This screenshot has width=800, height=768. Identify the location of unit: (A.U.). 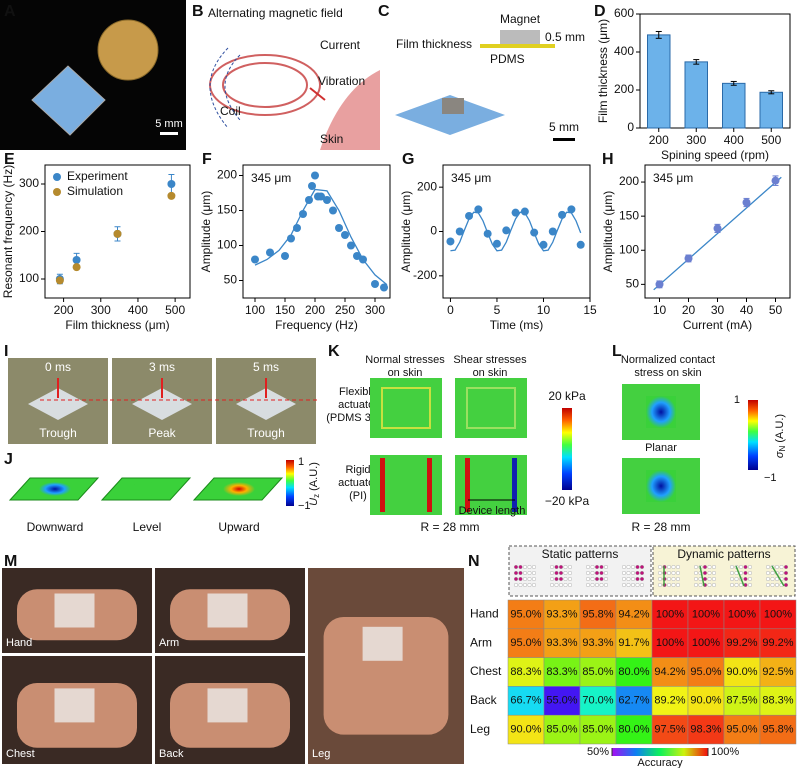
(314, 478).